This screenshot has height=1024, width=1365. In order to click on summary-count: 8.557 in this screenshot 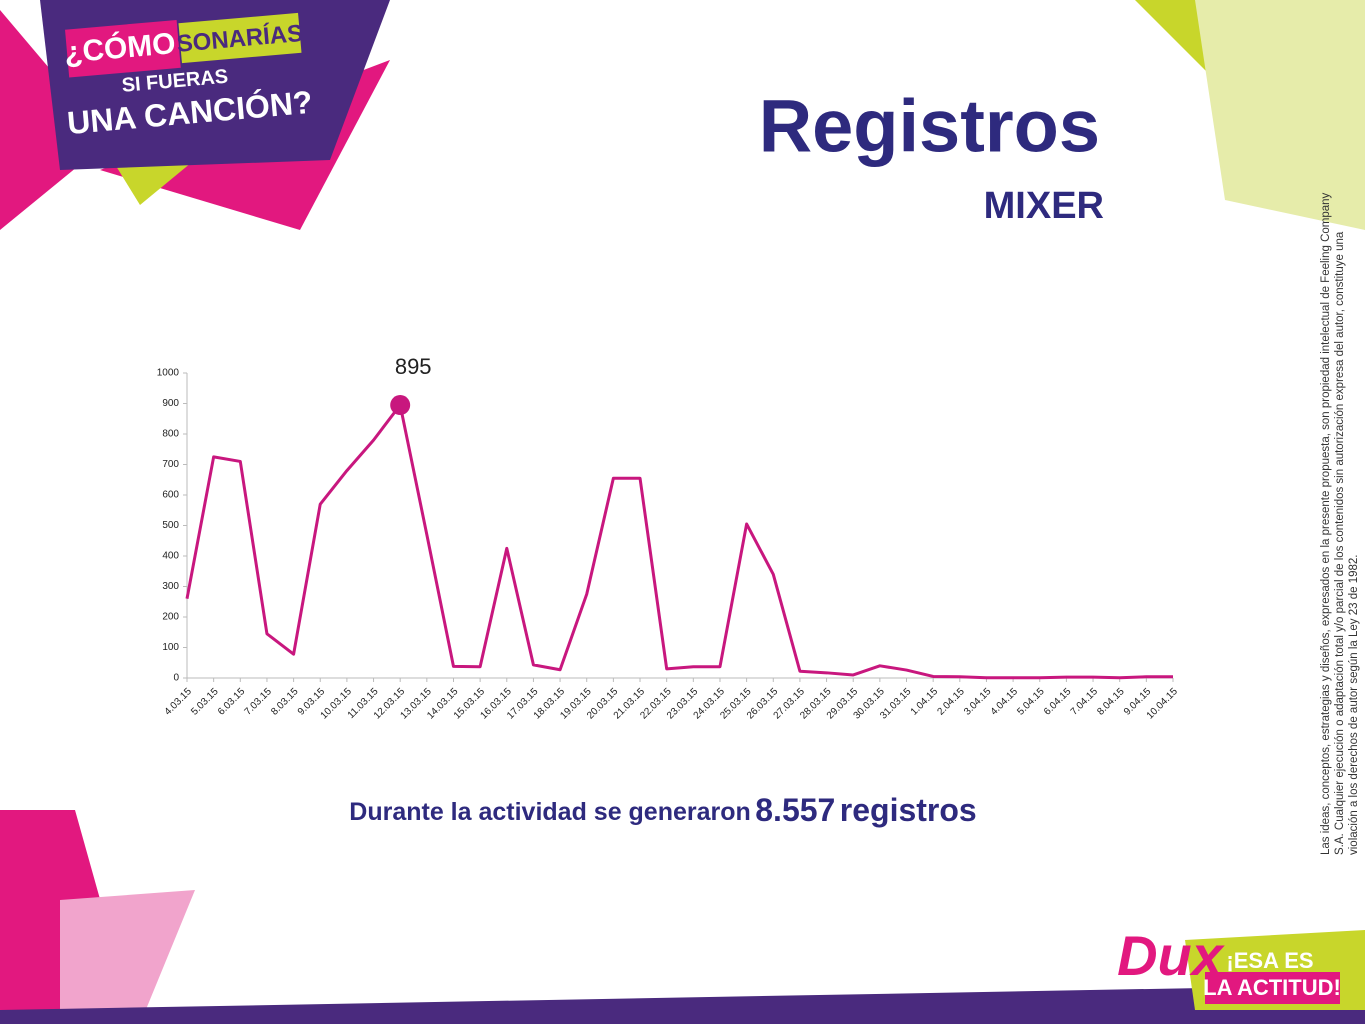, I will do `click(795, 810)`.